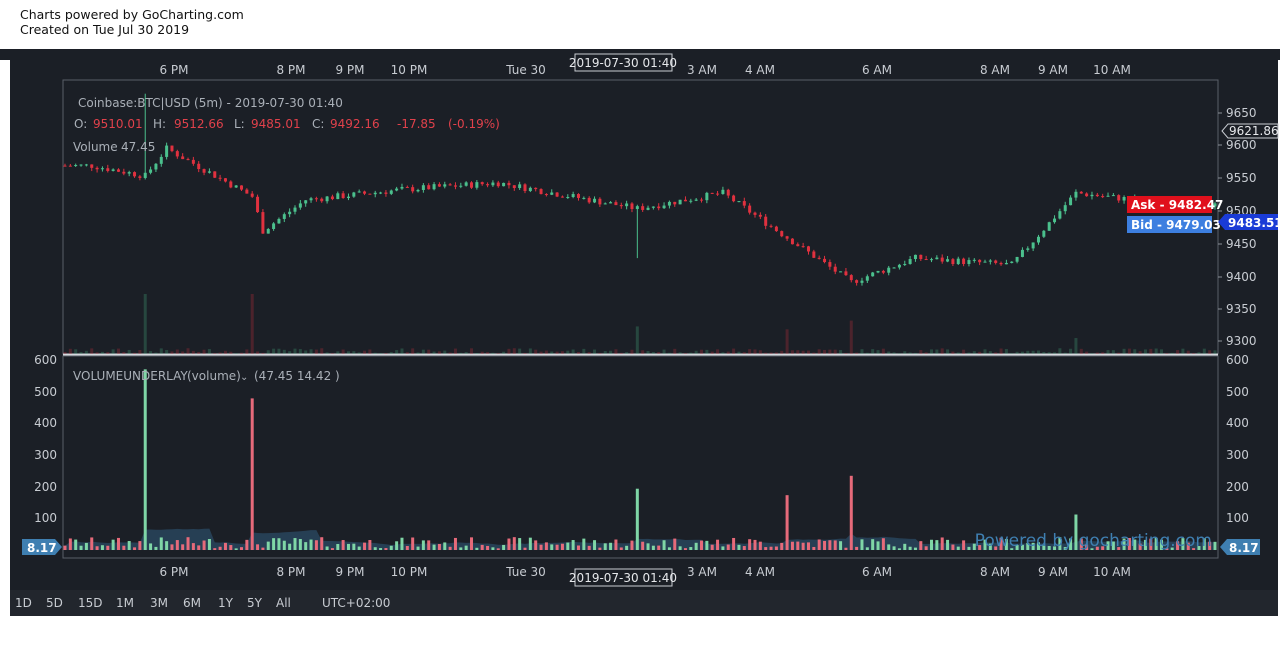  What do you see at coordinates (159, 603) in the screenshot?
I see `timeframe-3m: 3M` at bounding box center [159, 603].